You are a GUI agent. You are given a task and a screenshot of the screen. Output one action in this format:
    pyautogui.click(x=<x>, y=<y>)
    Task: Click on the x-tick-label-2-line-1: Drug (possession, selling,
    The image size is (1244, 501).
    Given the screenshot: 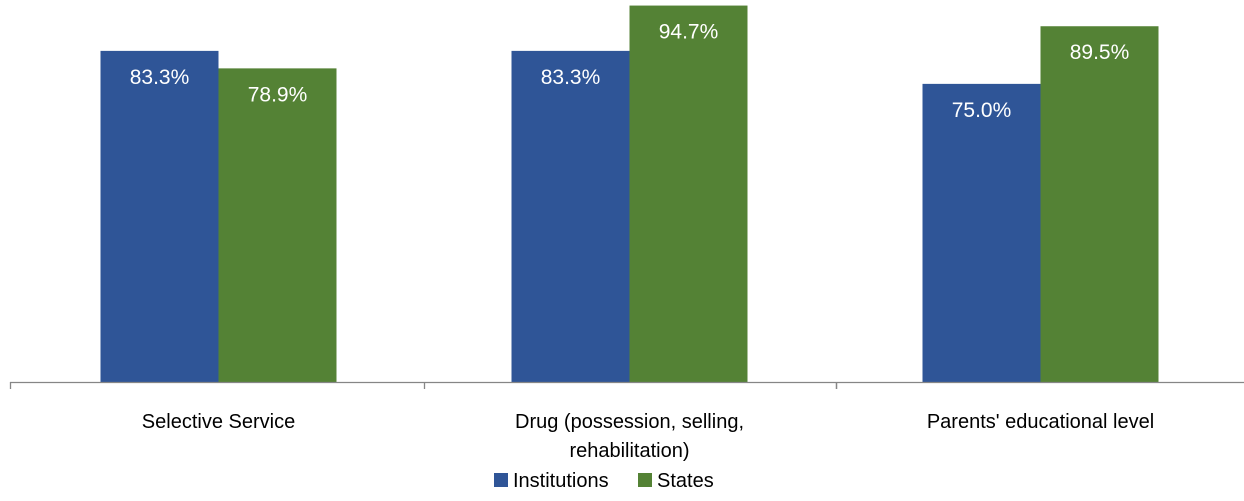 What is the action you would take?
    pyautogui.click(x=629, y=422)
    